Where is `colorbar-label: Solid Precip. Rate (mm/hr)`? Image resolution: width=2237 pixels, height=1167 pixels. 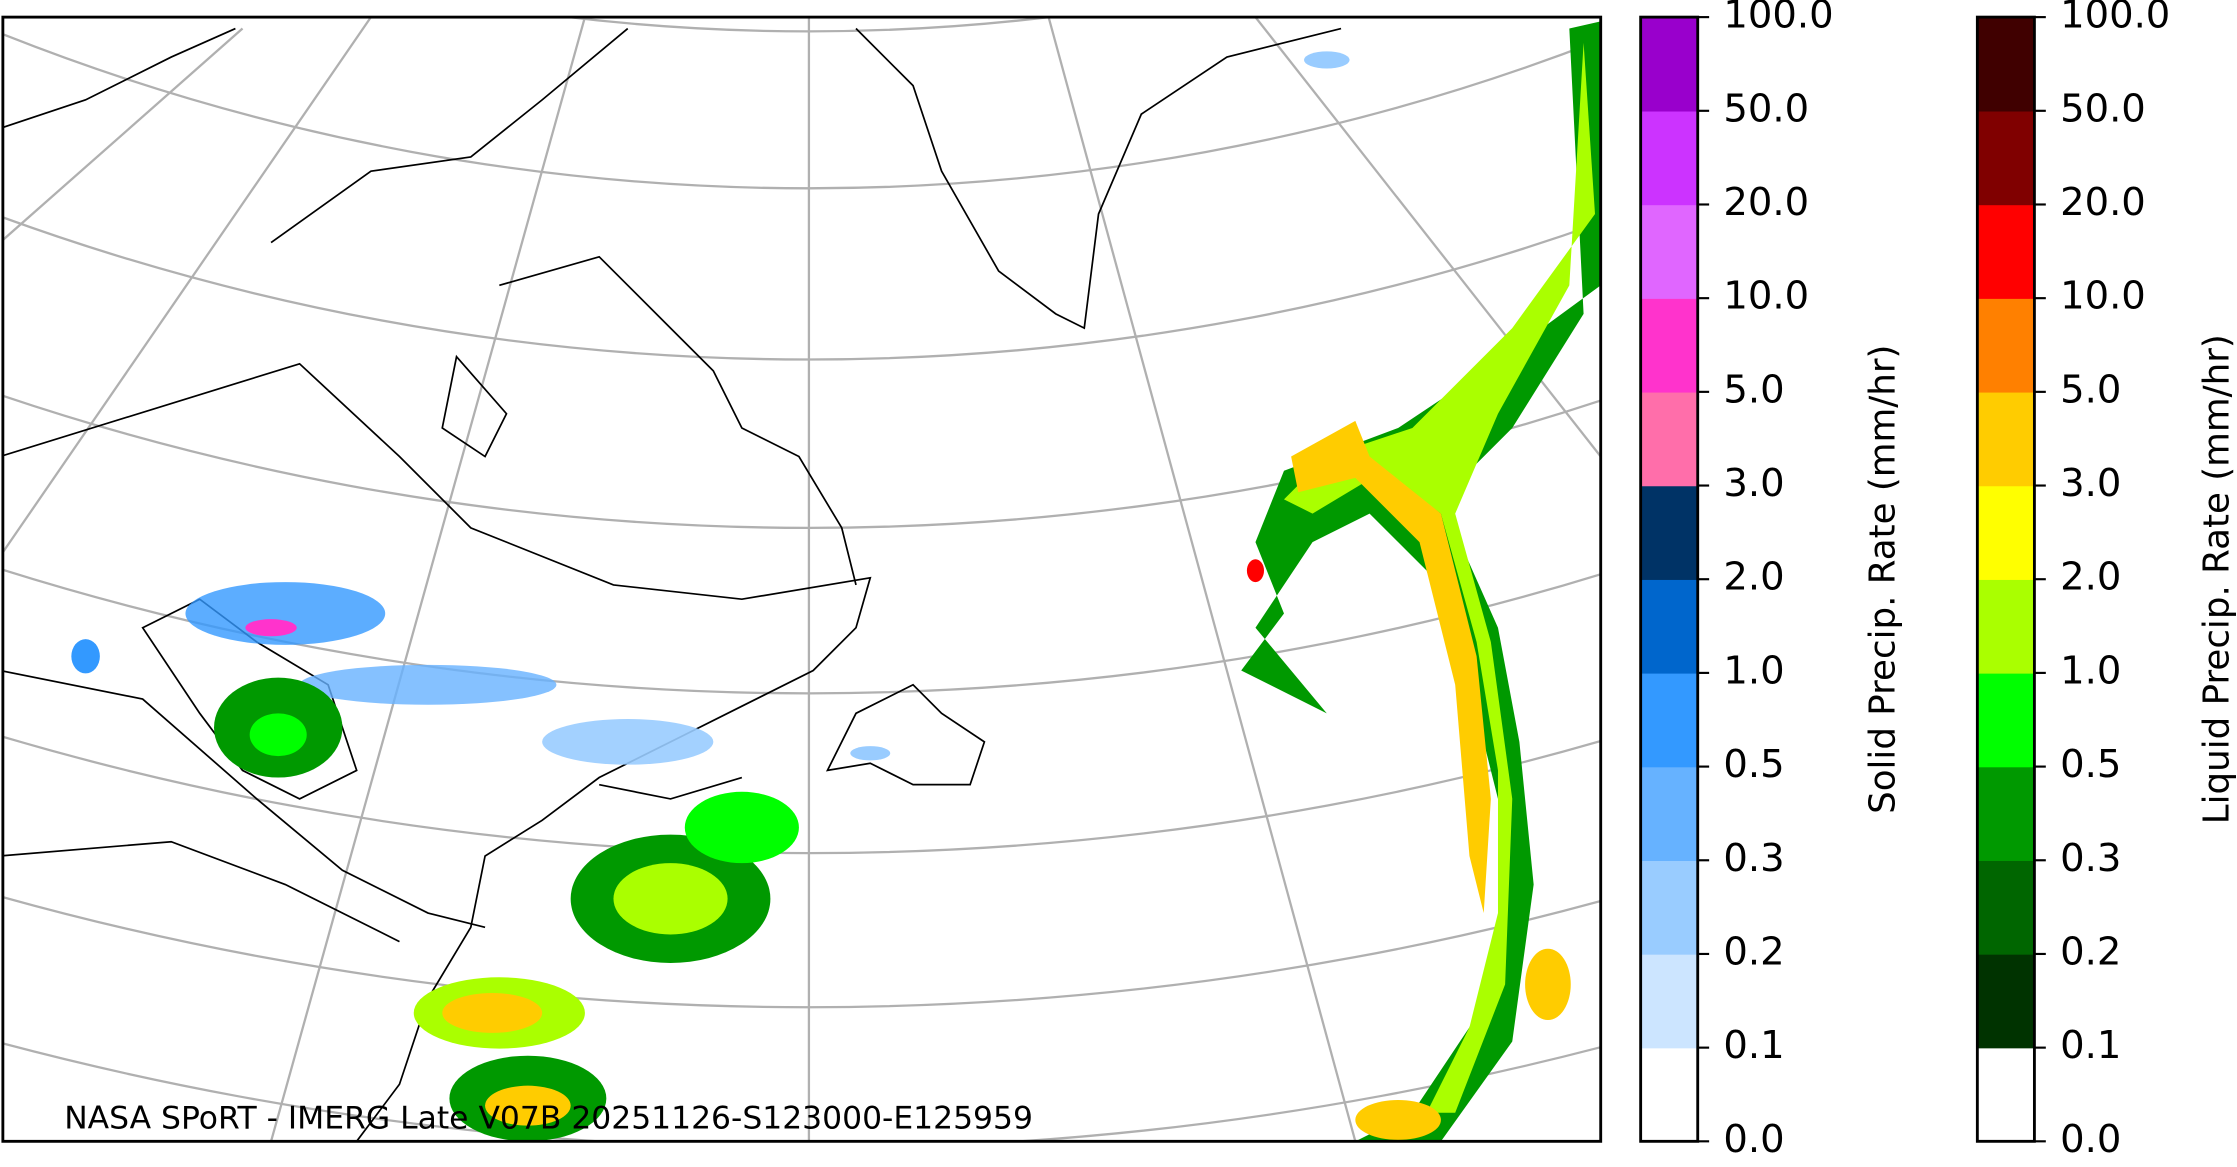 colorbar-label: Solid Precip. Rate (mm/hr) is located at coordinates (1883, 579).